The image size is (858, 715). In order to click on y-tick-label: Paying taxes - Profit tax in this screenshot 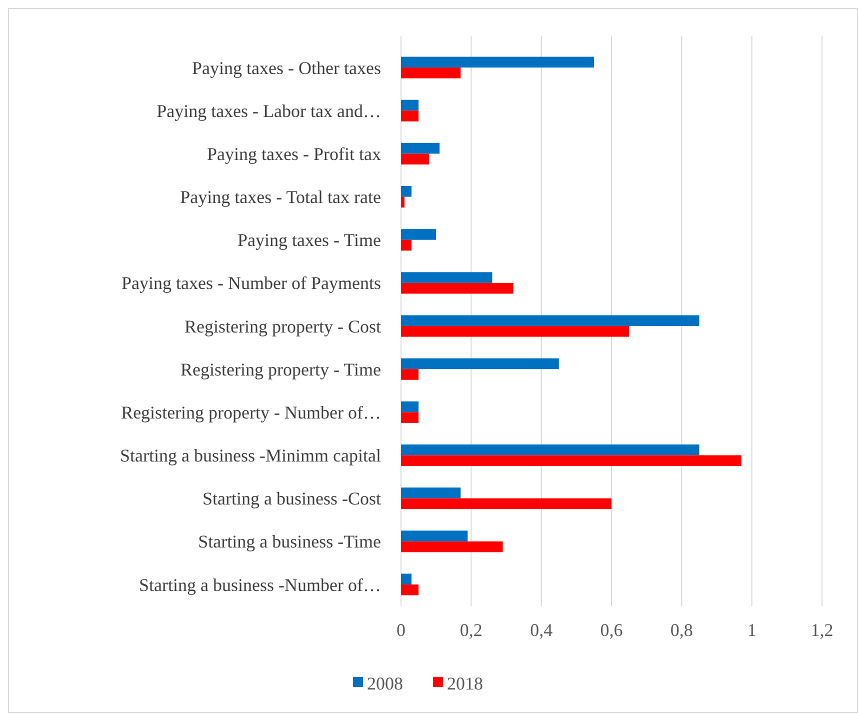, I will do `click(294, 154)`.